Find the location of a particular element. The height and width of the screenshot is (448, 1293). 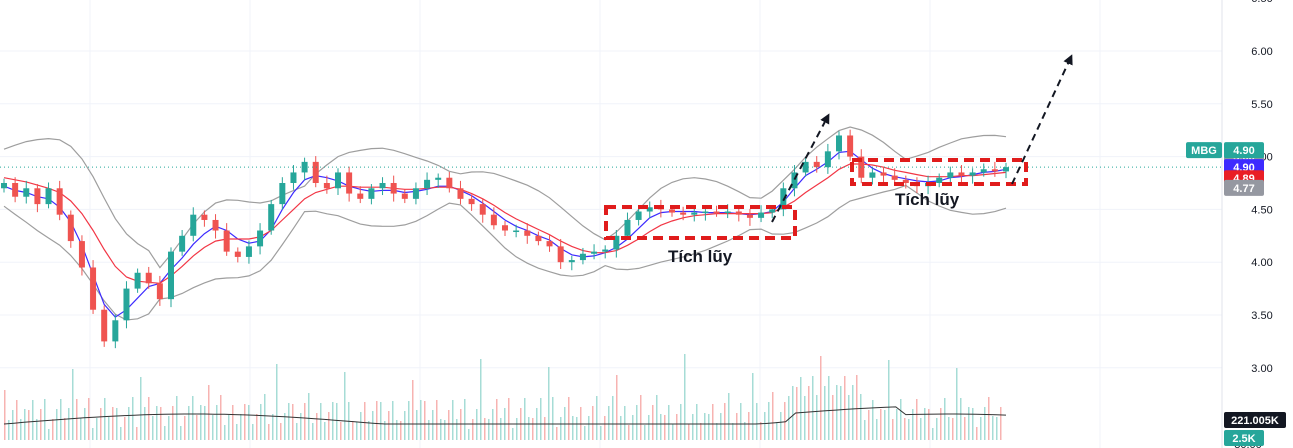

price-tick-label: 6.00 is located at coordinates (1261, 52).